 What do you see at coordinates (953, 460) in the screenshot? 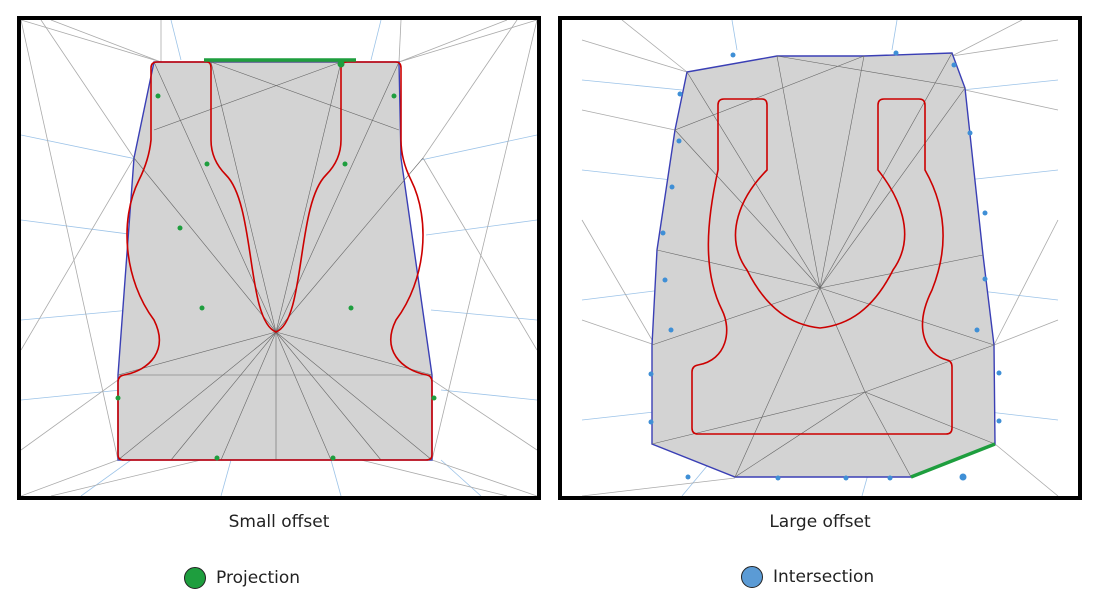
I see `projection-edge` at bounding box center [953, 460].